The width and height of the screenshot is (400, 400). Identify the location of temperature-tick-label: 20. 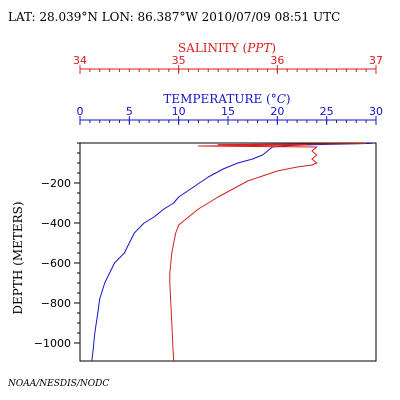
(277, 111).